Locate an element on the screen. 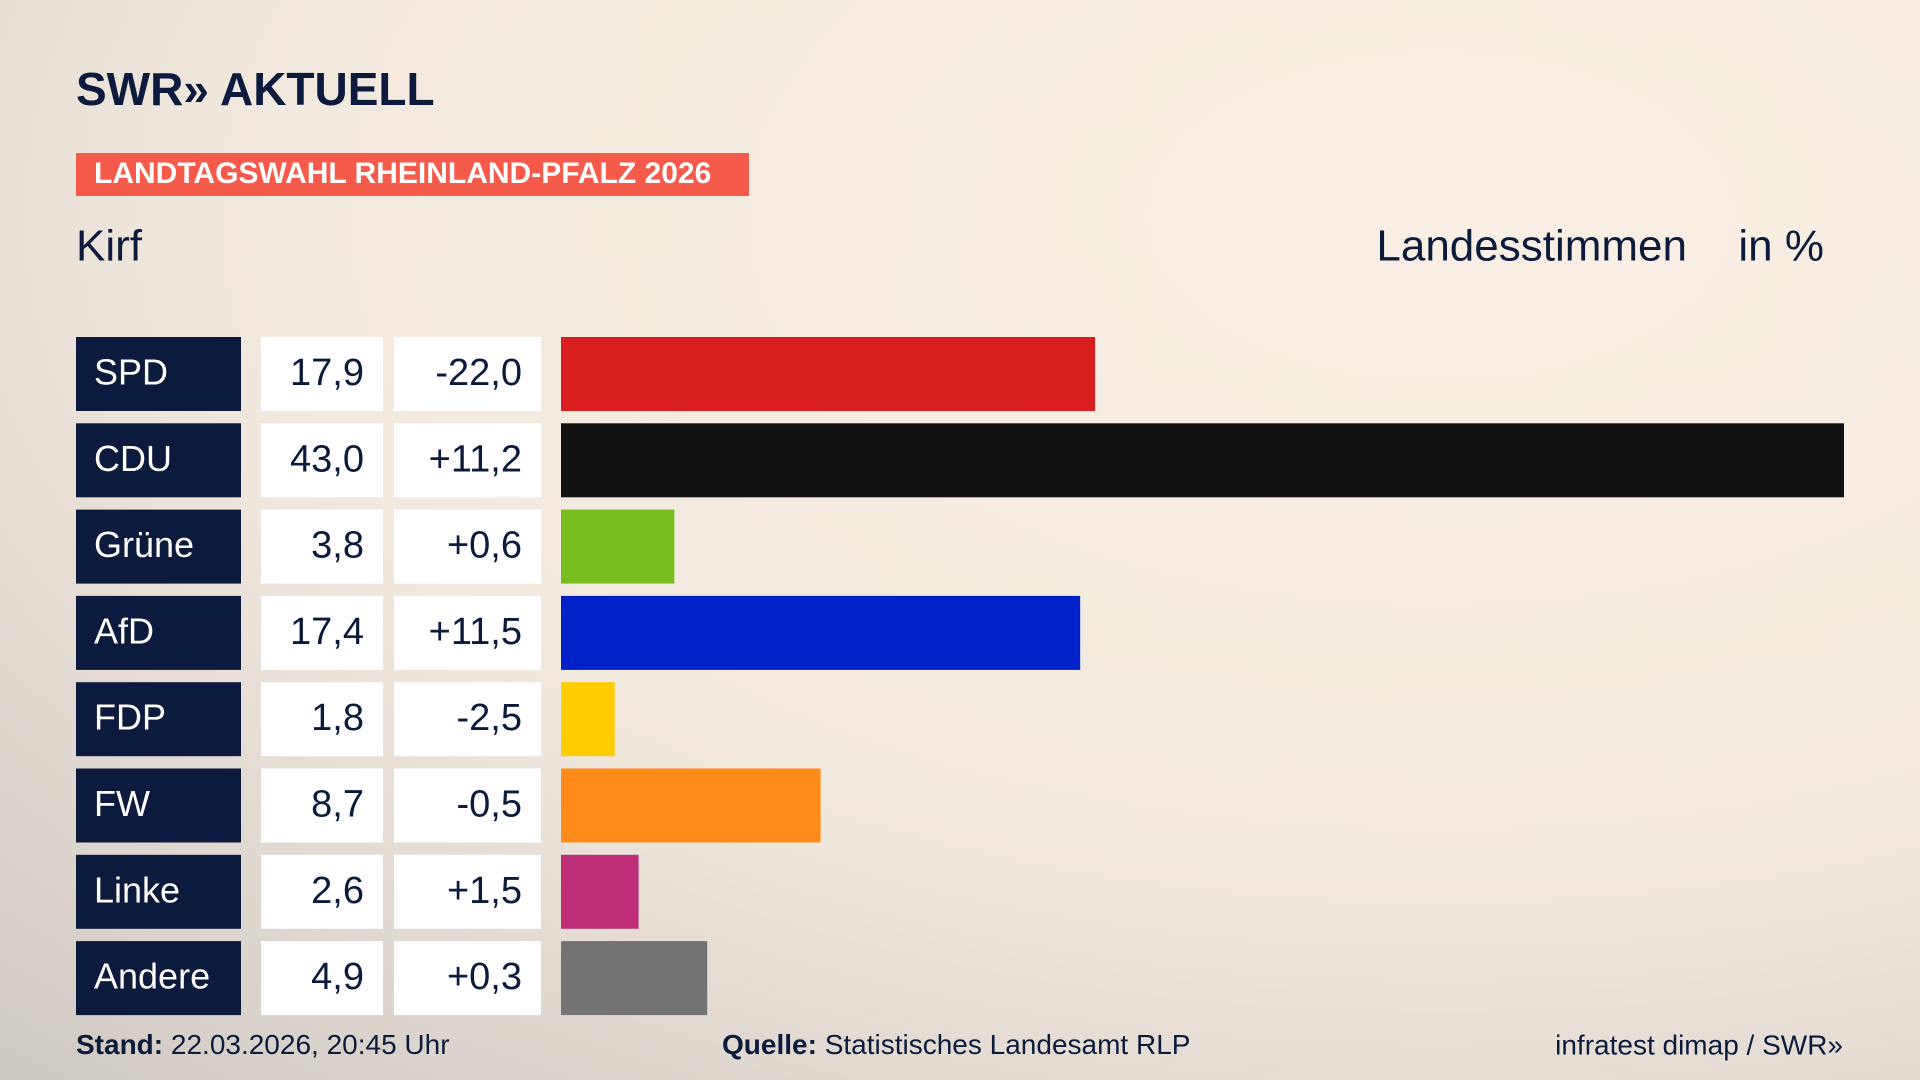 The width and height of the screenshot is (1920, 1080). source-label: Quelle: is located at coordinates (769, 1044).